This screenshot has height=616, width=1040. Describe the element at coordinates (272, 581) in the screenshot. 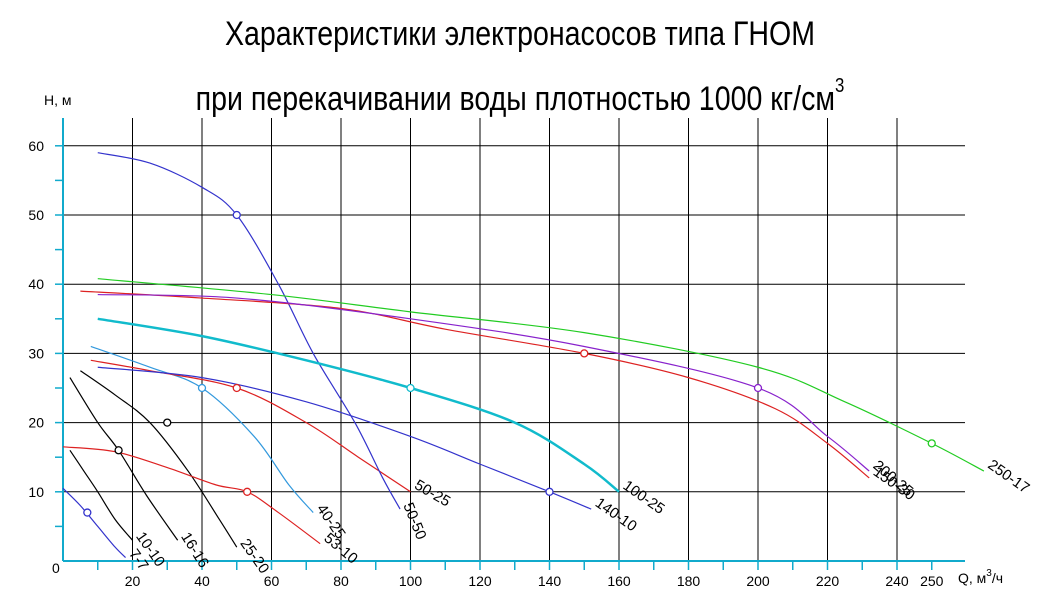

I see `x-tick-label: 60` at that location.